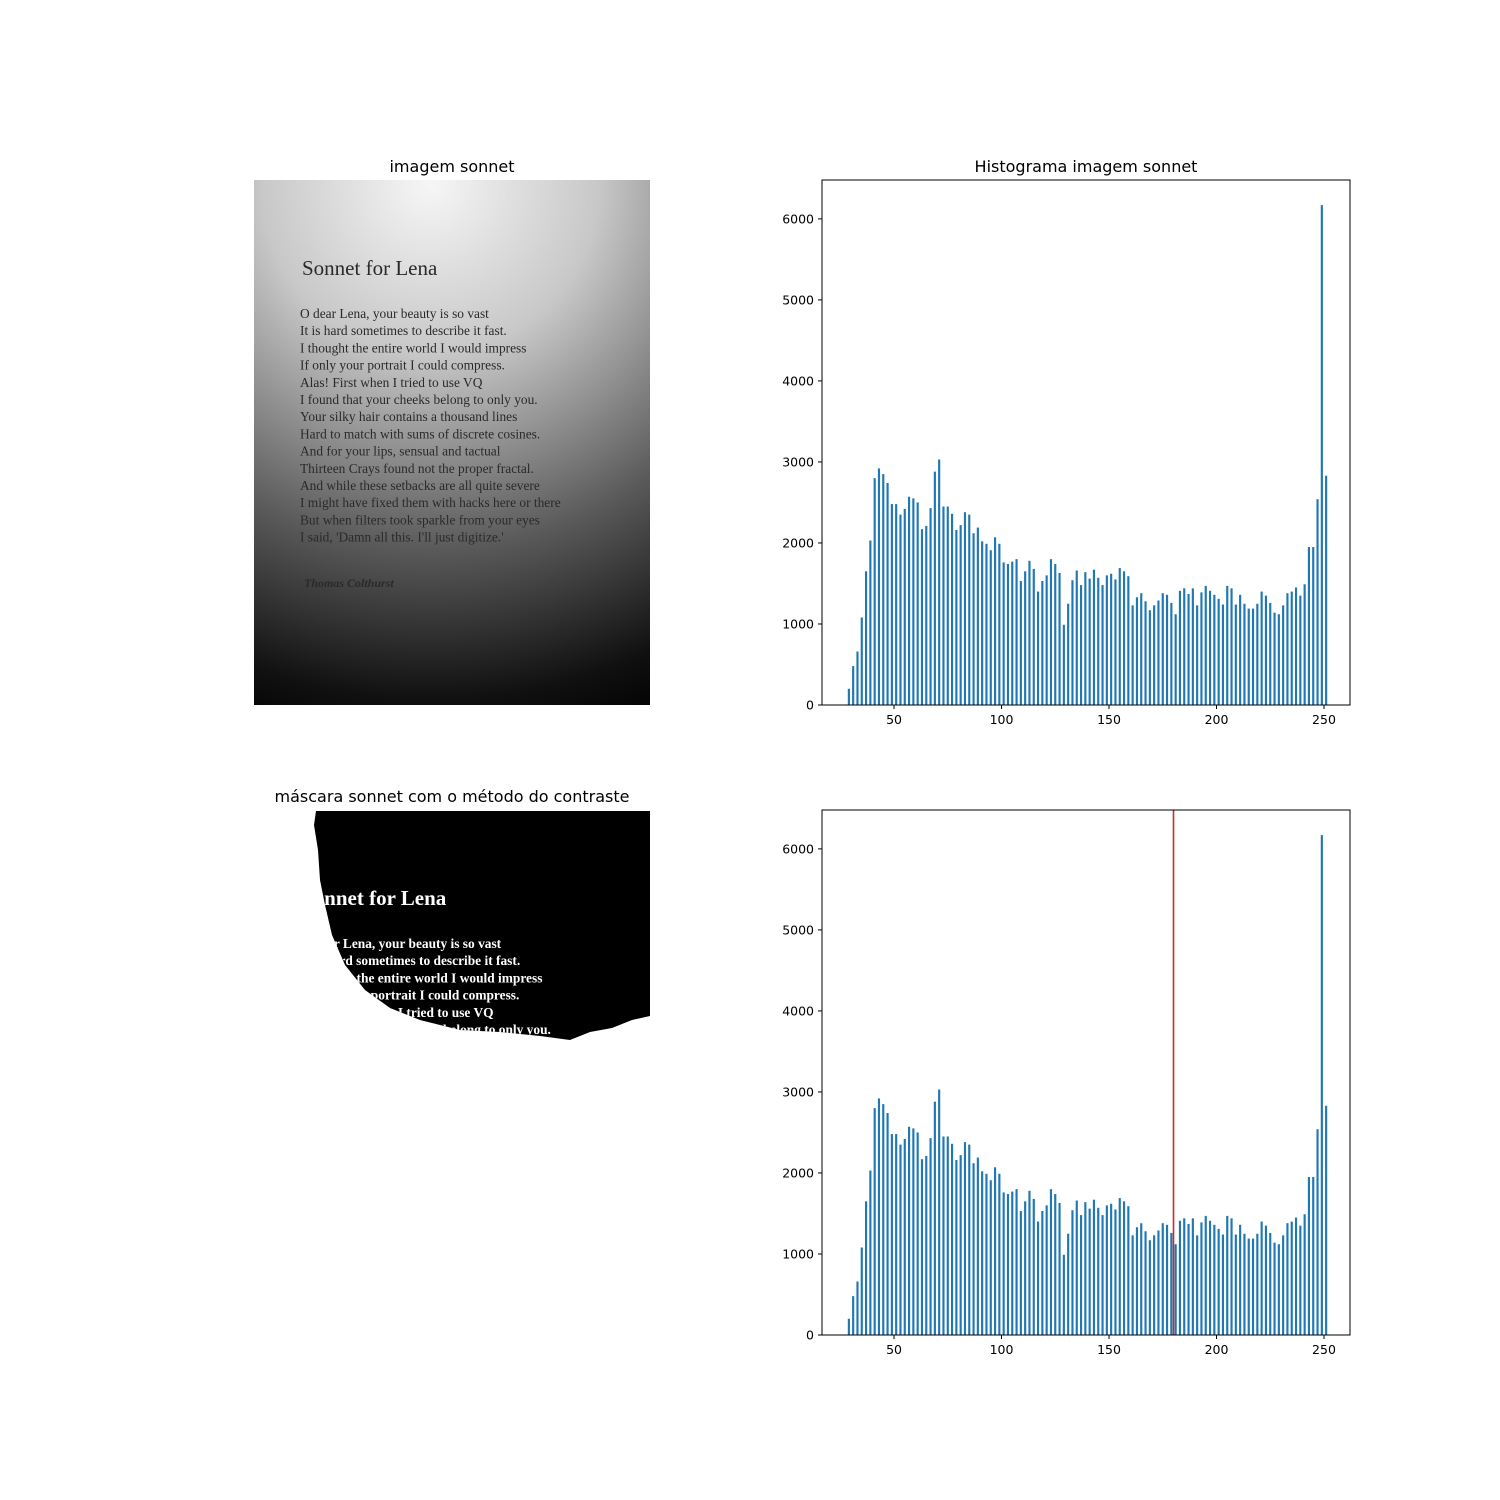  What do you see at coordinates (391, 382) in the screenshot?
I see `poem-line: Alas! First when I tried to use VQ` at bounding box center [391, 382].